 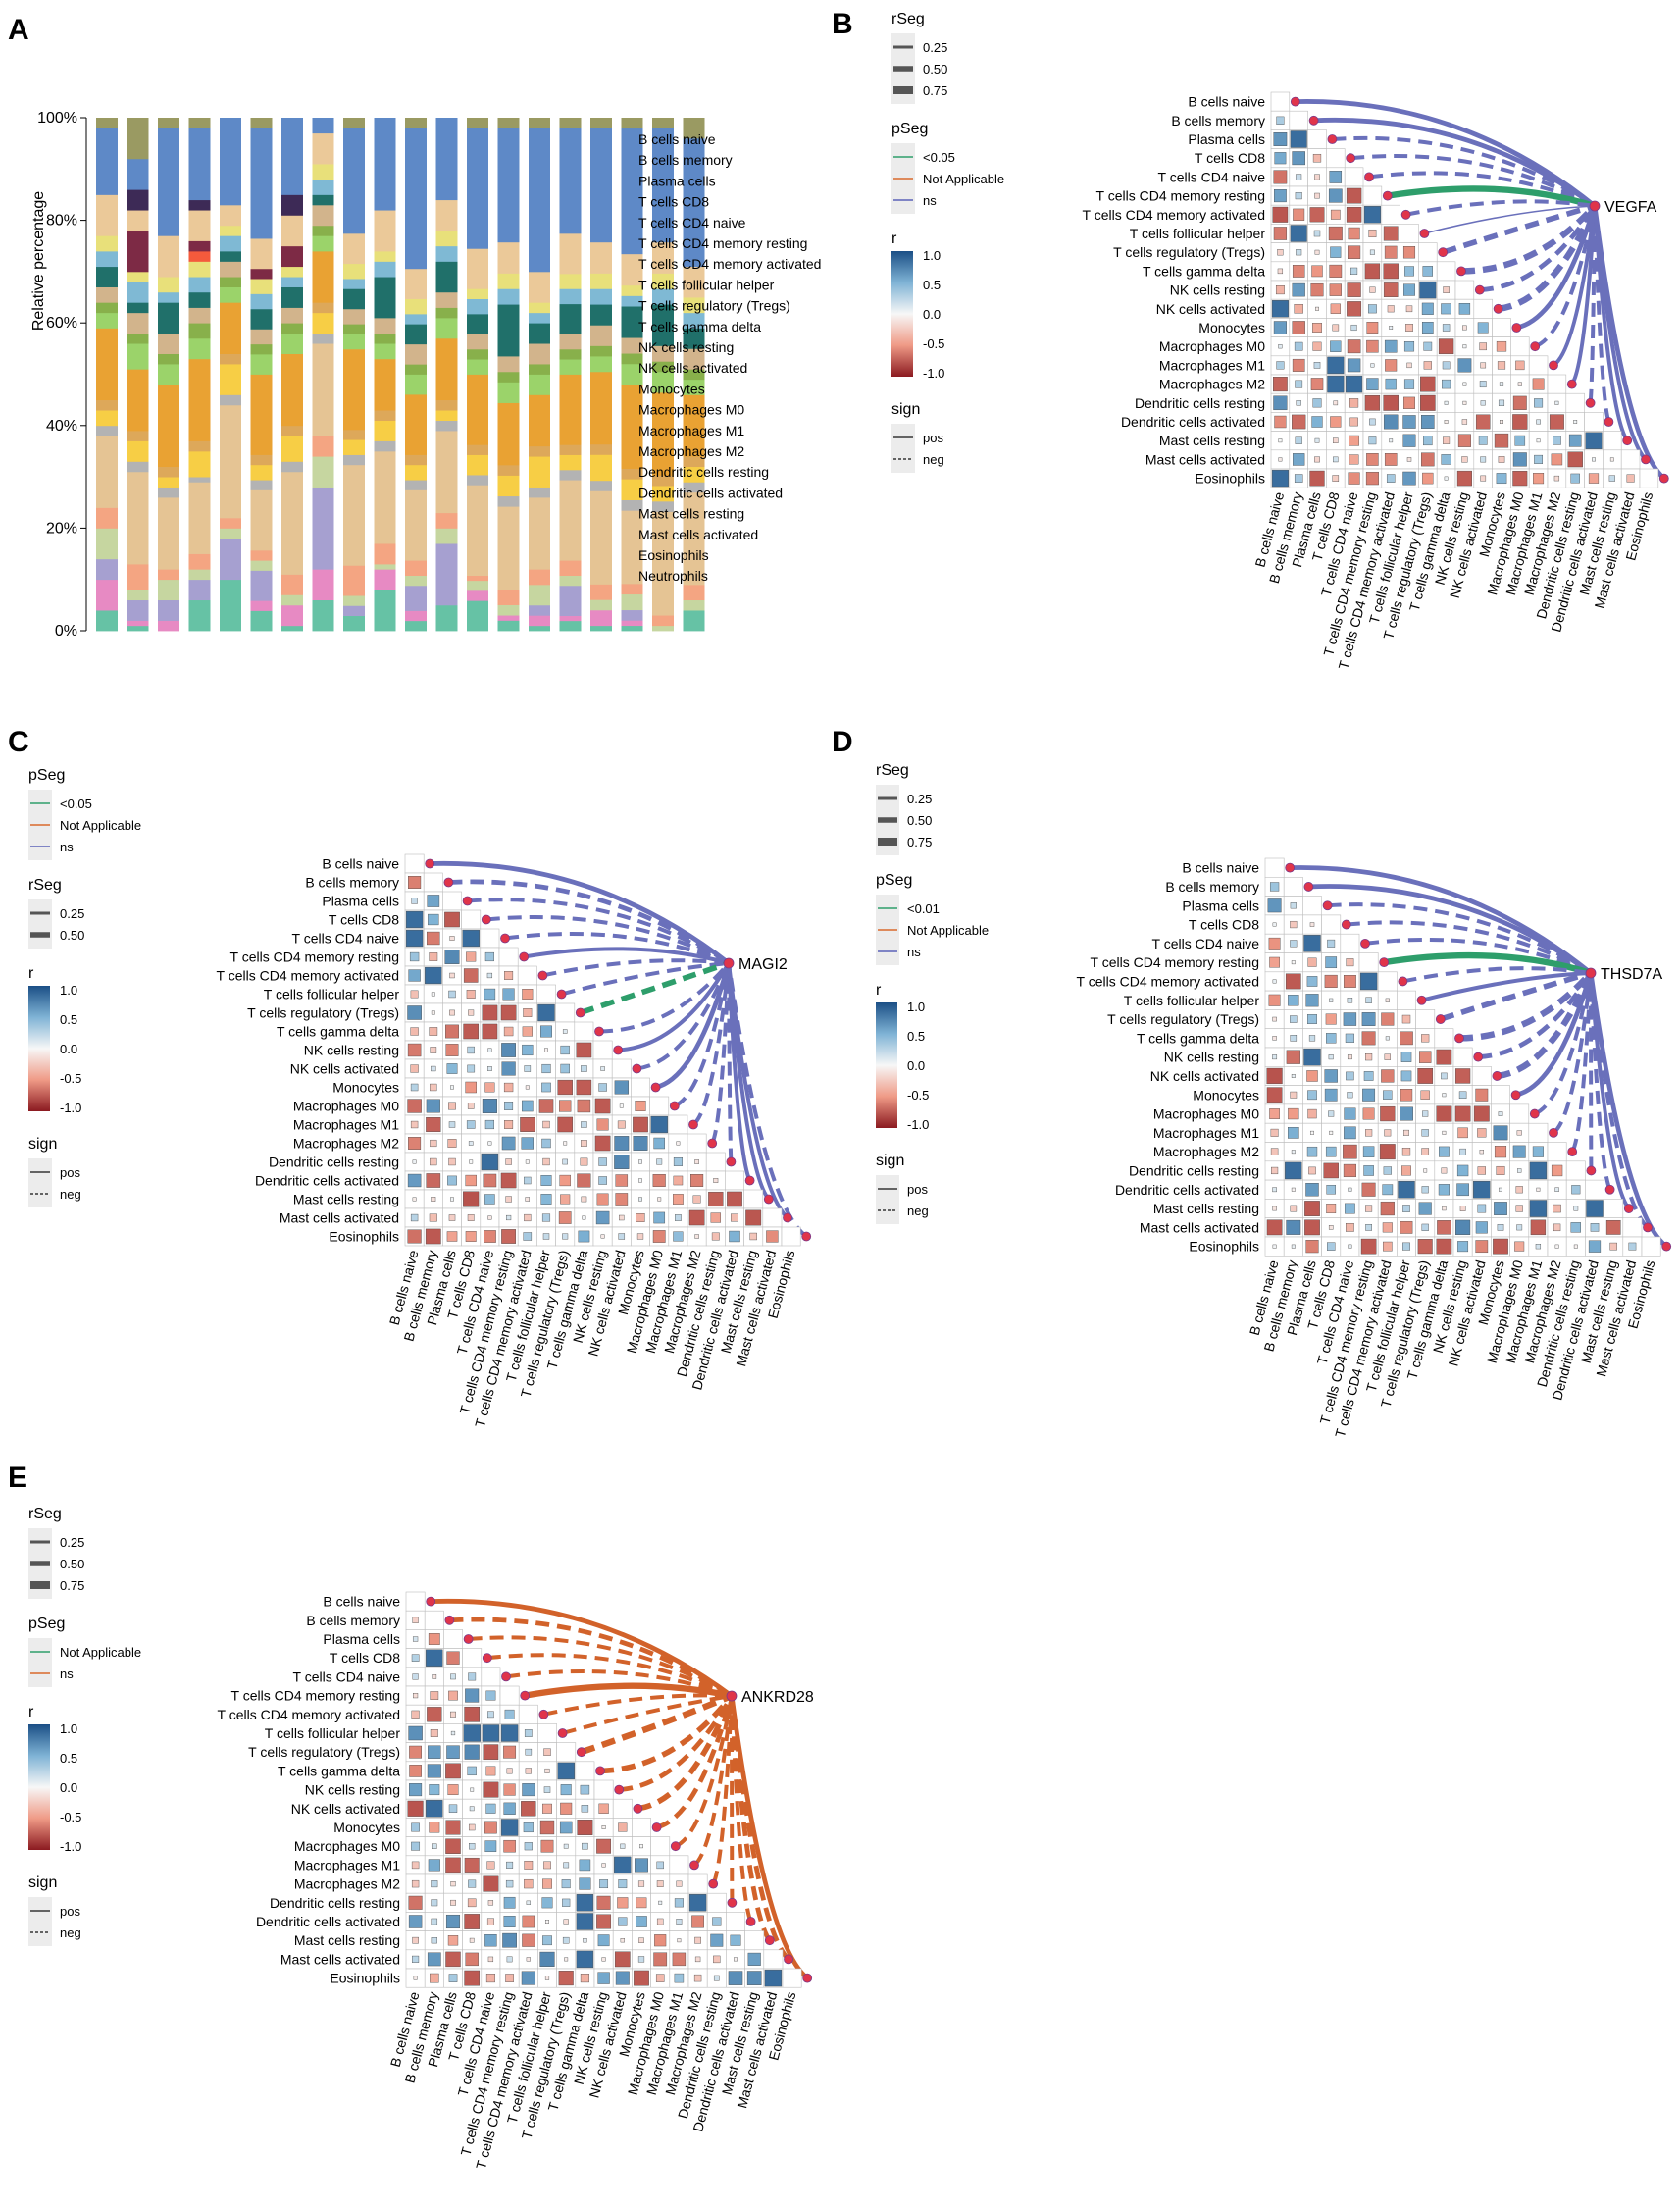 I want to click on row-label: Plasma cells, so click(x=1220, y=905).